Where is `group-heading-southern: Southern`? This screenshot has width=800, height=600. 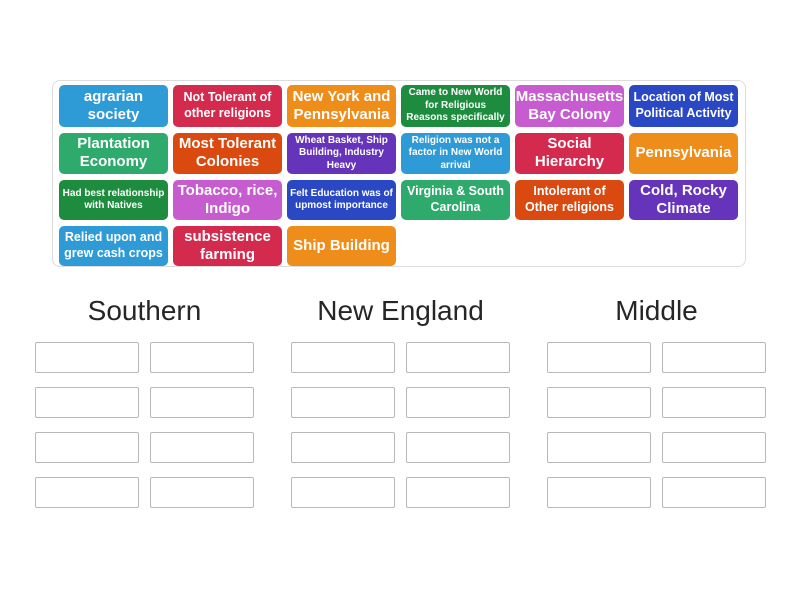
group-heading-southern: Southern is located at coordinates (144, 310).